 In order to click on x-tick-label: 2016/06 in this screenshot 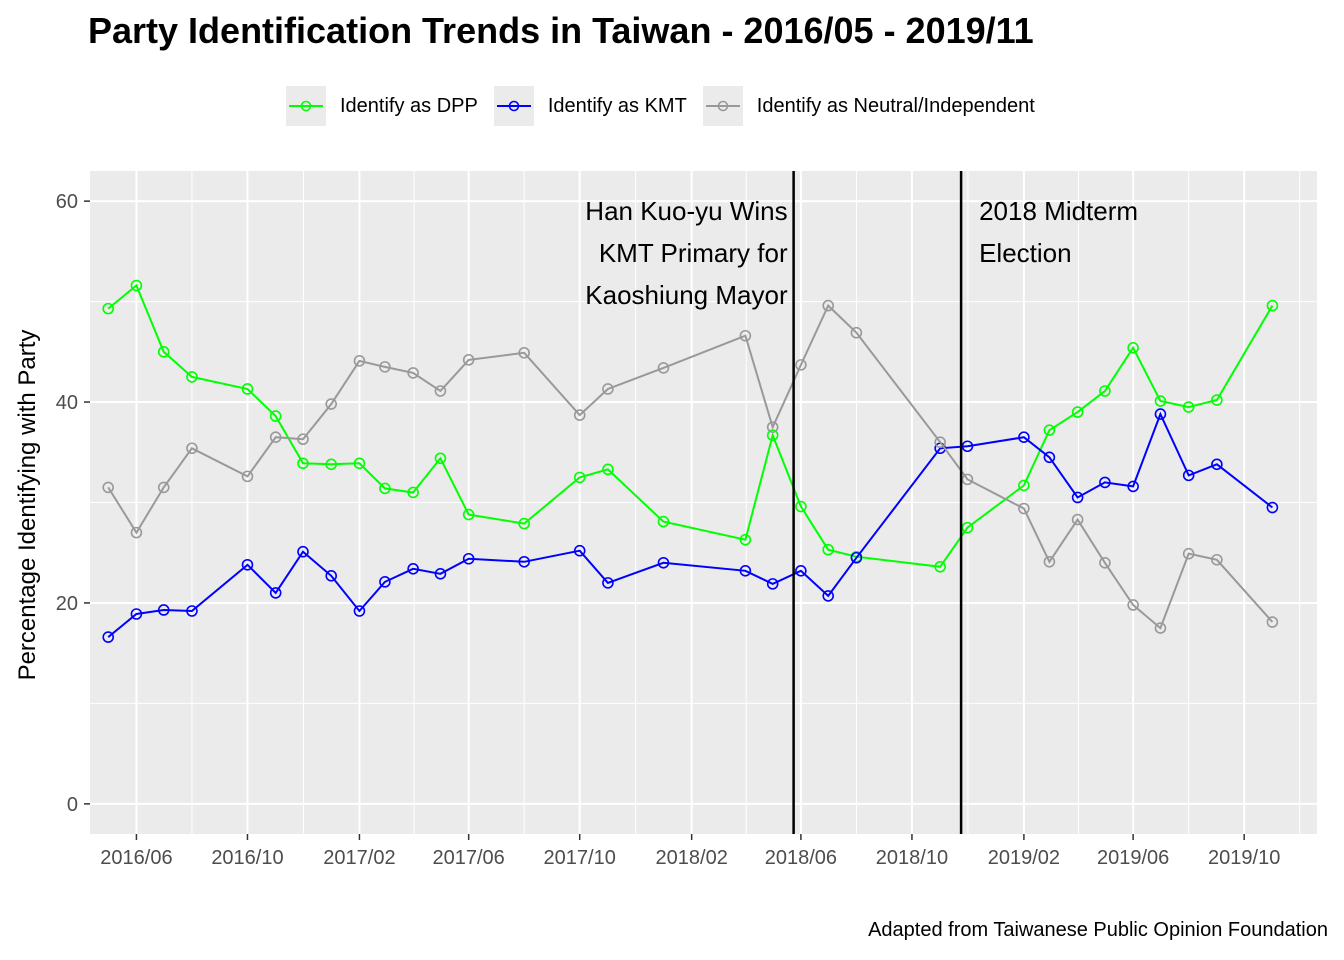, I will do `click(136, 858)`.